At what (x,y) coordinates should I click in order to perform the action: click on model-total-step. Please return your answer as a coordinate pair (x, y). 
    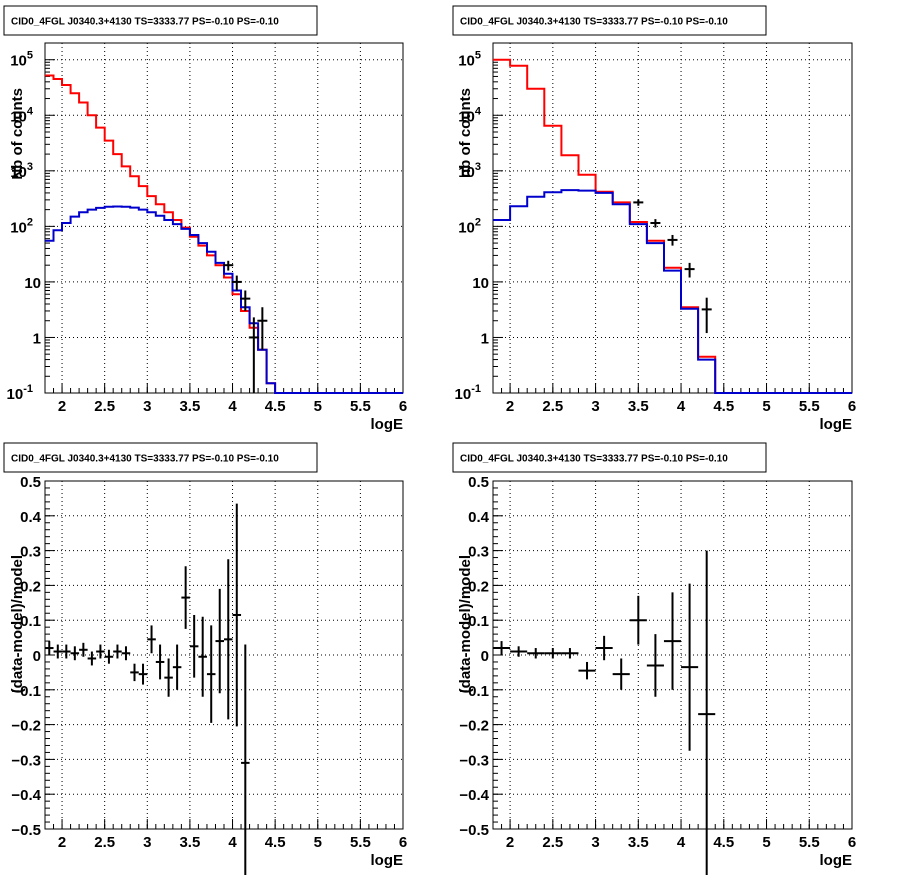
    Looking at the image, I should click on (224, 234).